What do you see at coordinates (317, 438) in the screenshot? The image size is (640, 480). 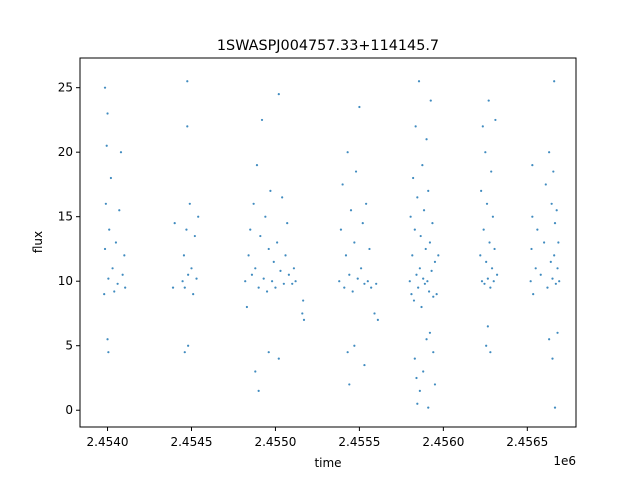 I see `x-axis: 2.4540 2.4545 2.4550 2.4555 2.4560 2.4565` at bounding box center [317, 438].